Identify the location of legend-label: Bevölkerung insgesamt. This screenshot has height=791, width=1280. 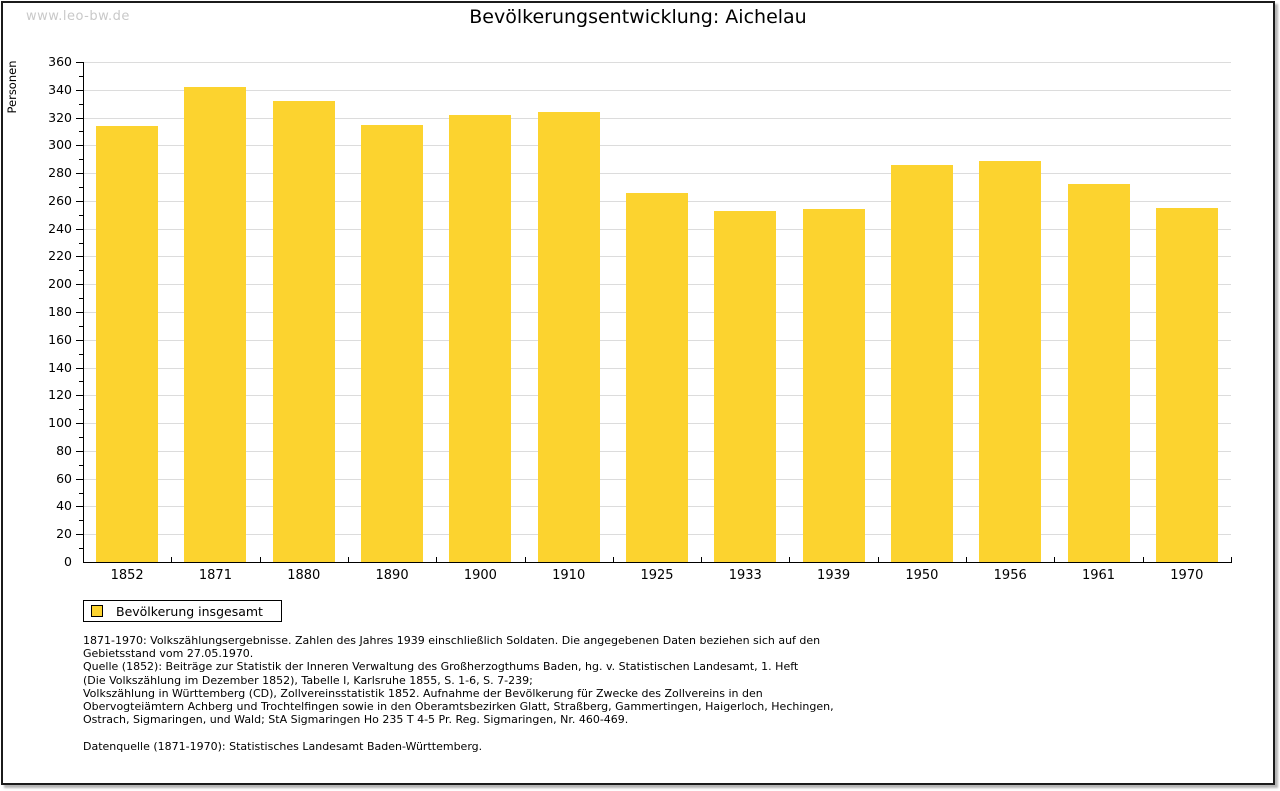
(189, 611).